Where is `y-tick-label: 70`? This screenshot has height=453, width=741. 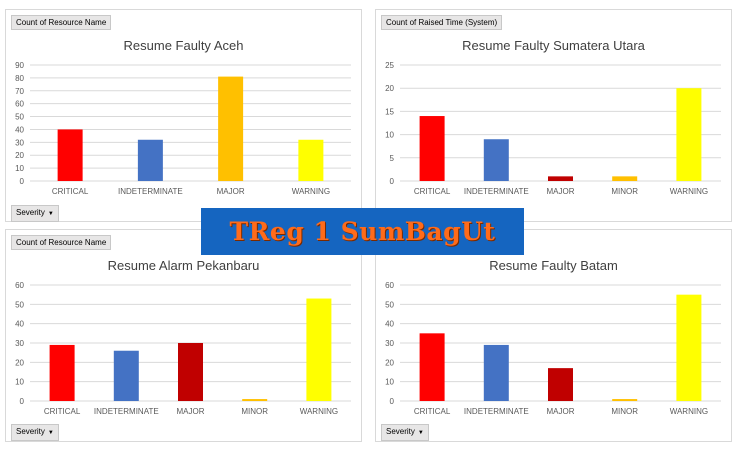 y-tick-label: 70 is located at coordinates (19, 91).